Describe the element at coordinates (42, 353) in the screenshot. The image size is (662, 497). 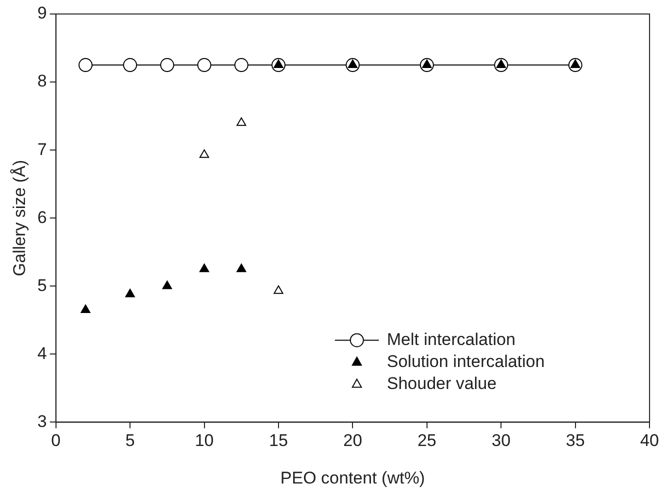
I see `y-tick-label: 4` at that location.